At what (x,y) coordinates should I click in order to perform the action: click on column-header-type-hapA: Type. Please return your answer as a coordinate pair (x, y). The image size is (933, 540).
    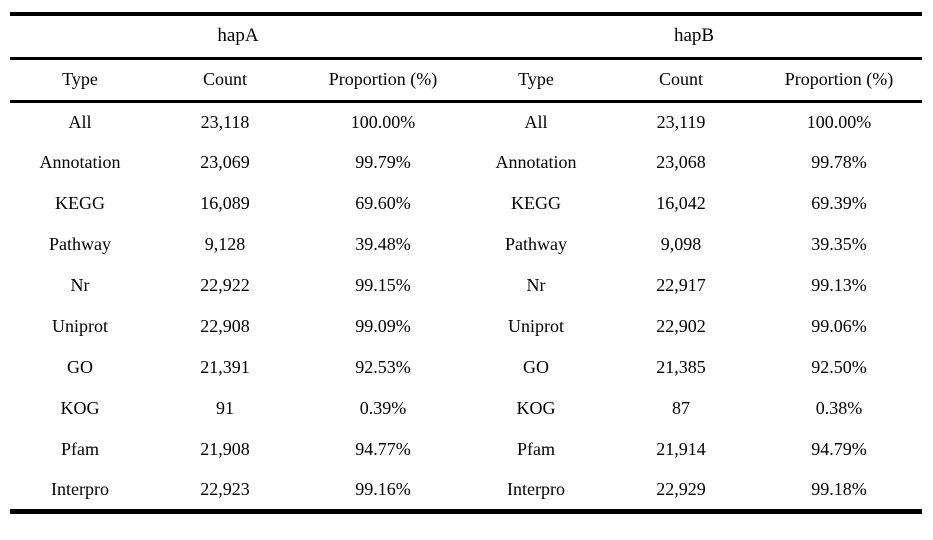
    Looking at the image, I should click on (80, 80).